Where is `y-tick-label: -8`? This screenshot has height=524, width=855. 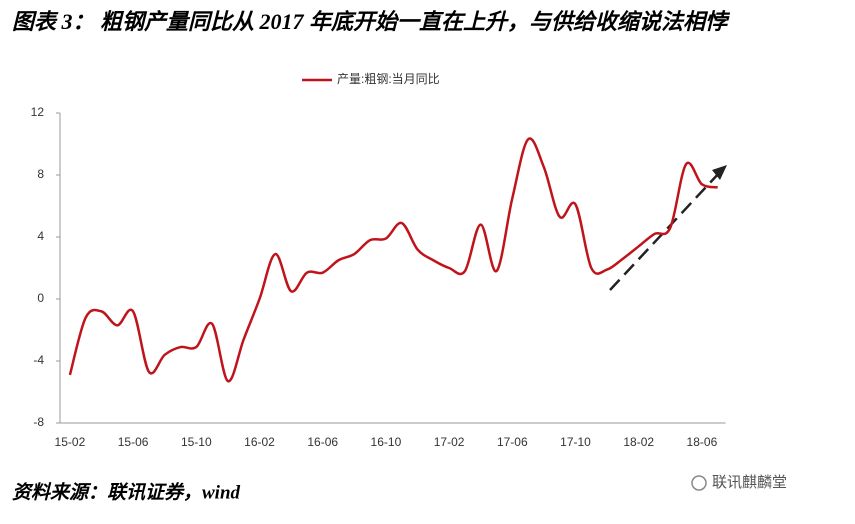
y-tick-label: -8 is located at coordinates (38, 422).